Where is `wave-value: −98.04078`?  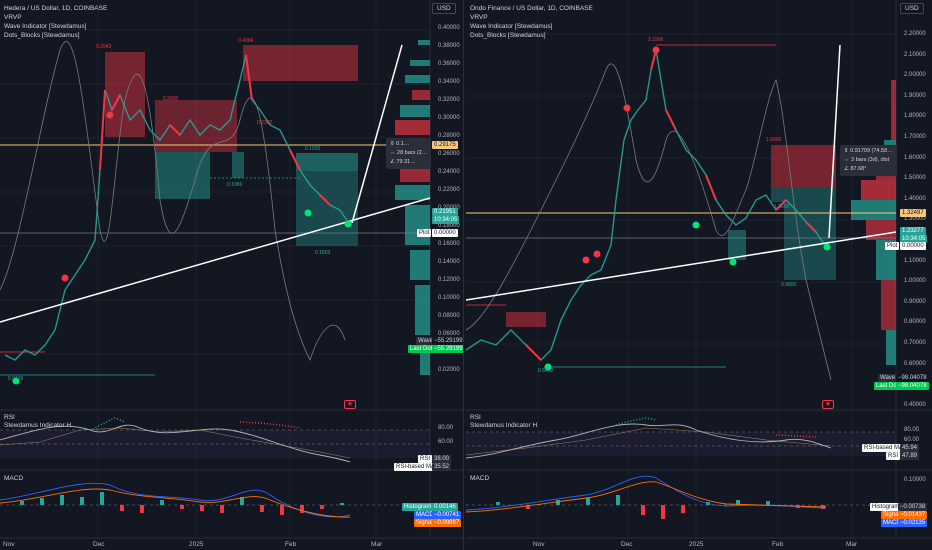 wave-value: −98.04078 is located at coordinates (912, 378).